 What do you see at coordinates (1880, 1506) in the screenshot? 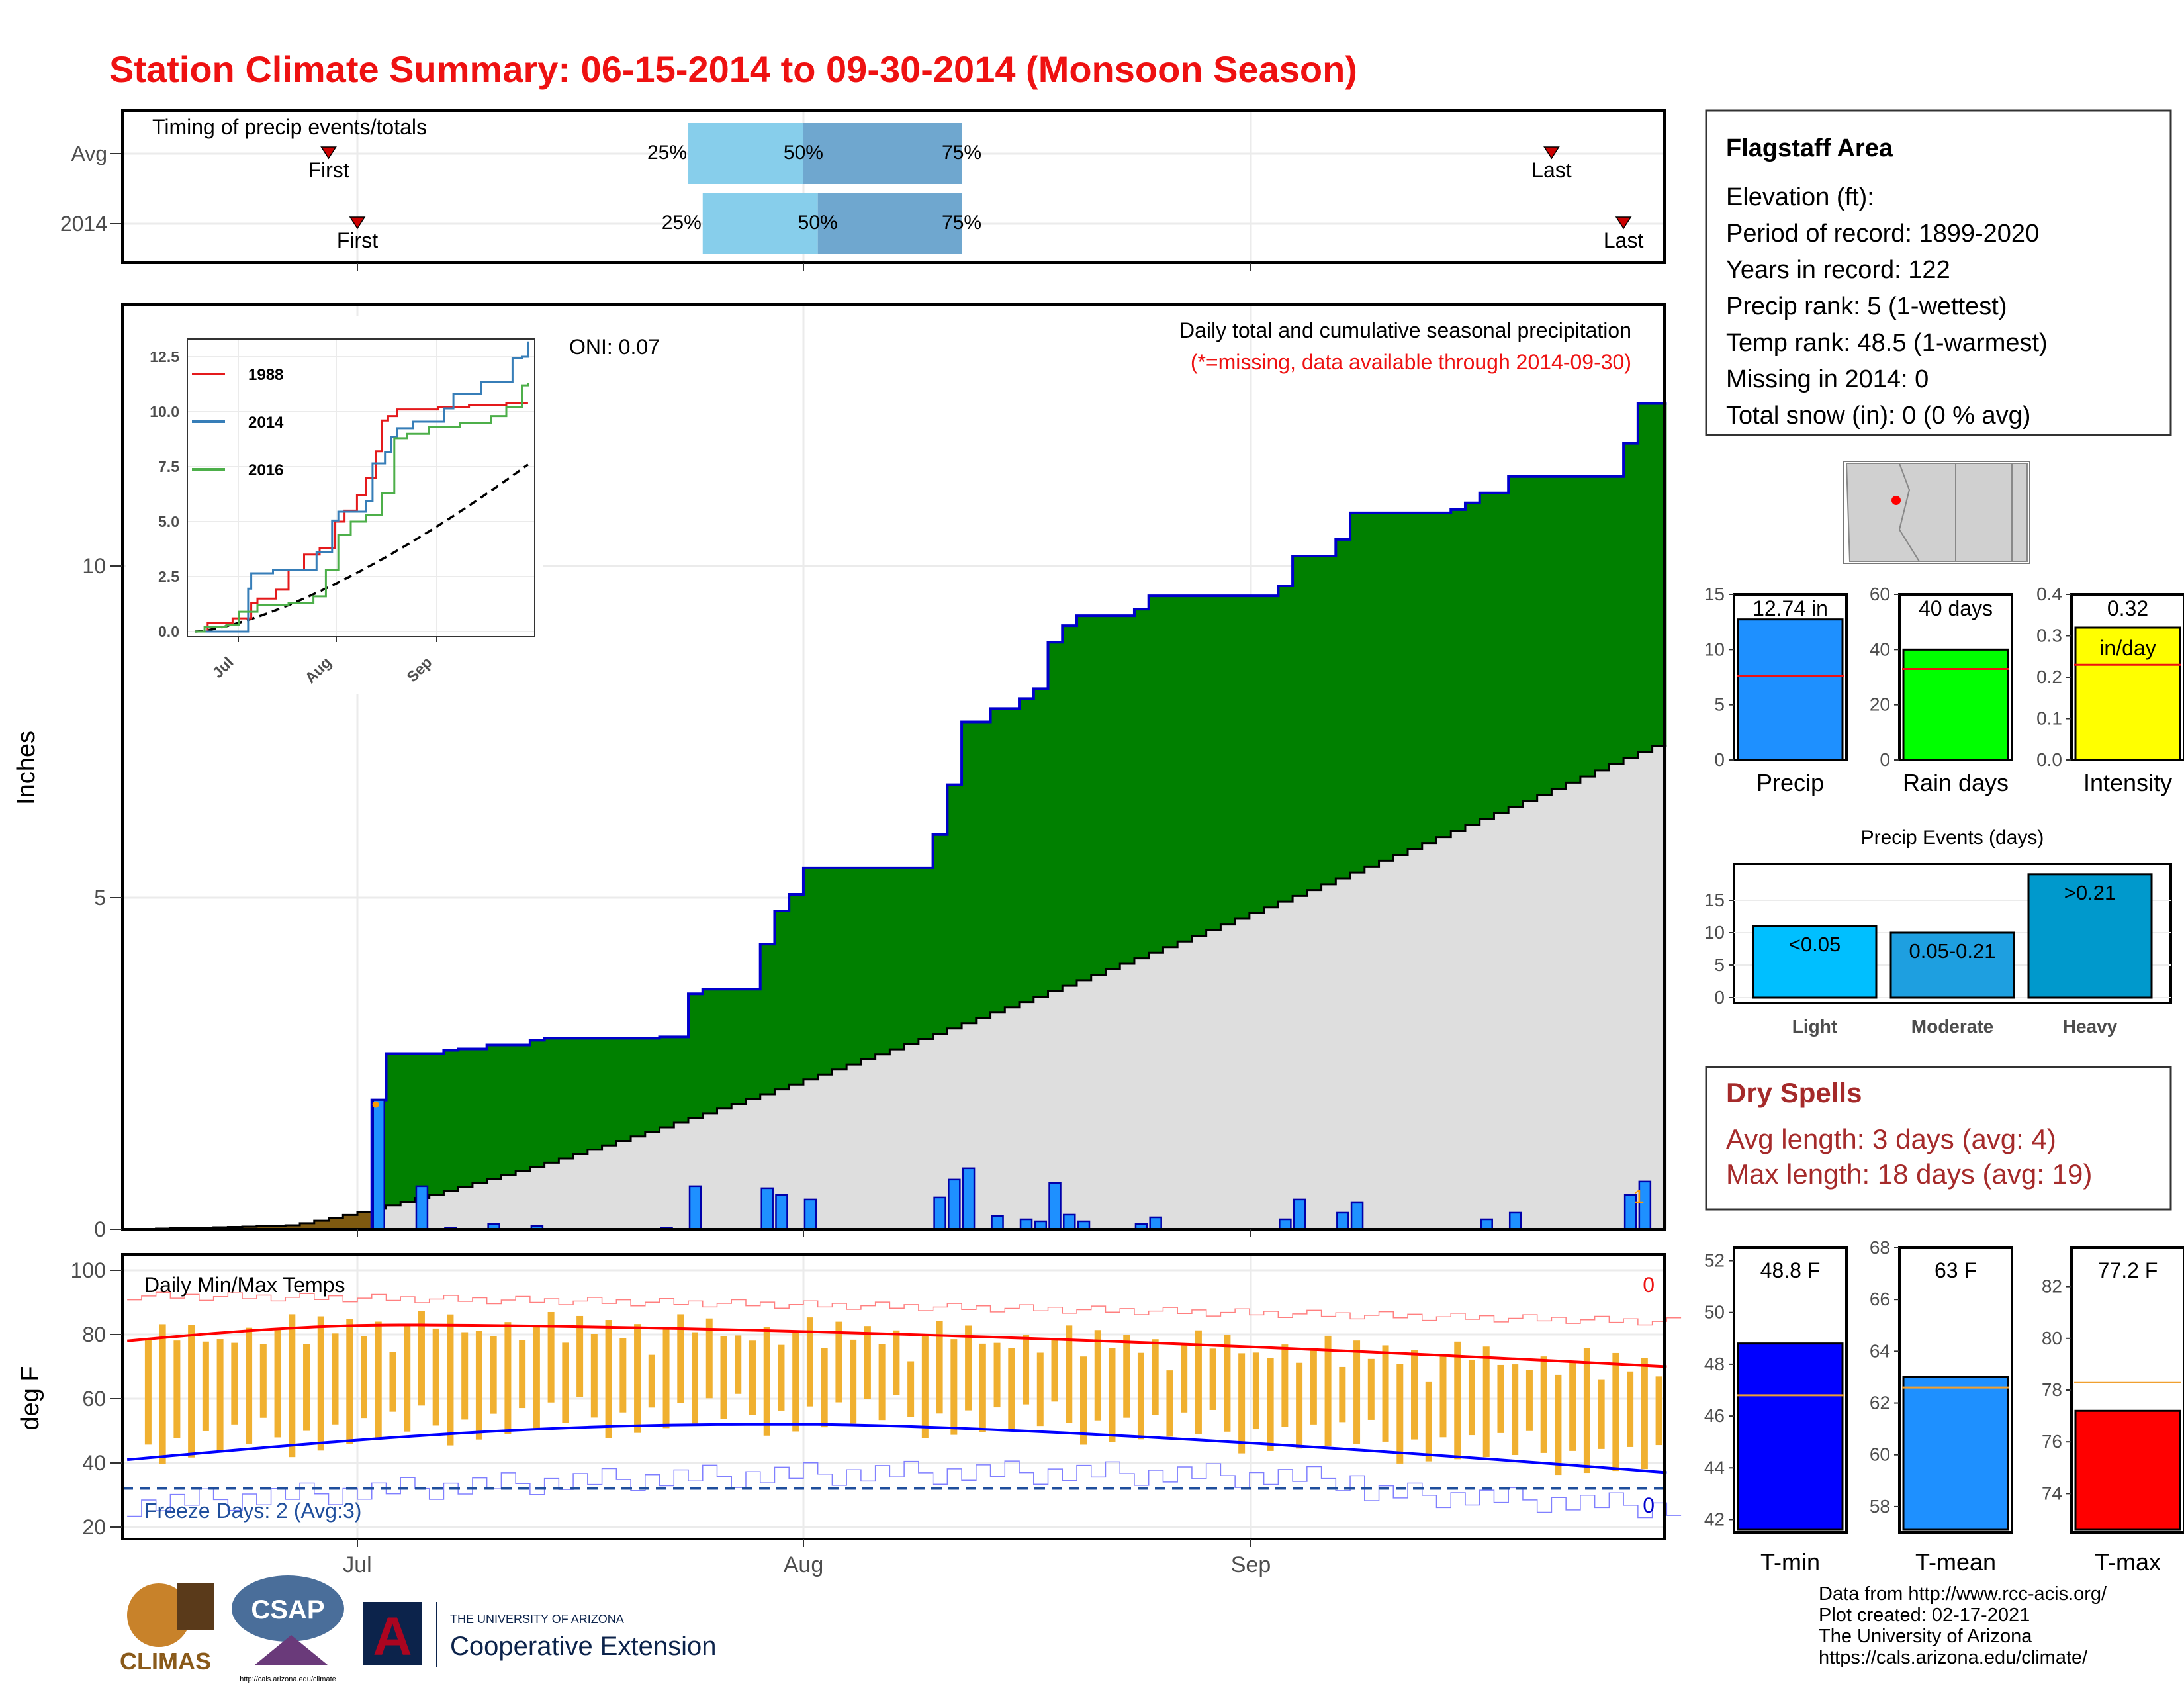
I see `tmean-summary-tick: 58` at bounding box center [1880, 1506].